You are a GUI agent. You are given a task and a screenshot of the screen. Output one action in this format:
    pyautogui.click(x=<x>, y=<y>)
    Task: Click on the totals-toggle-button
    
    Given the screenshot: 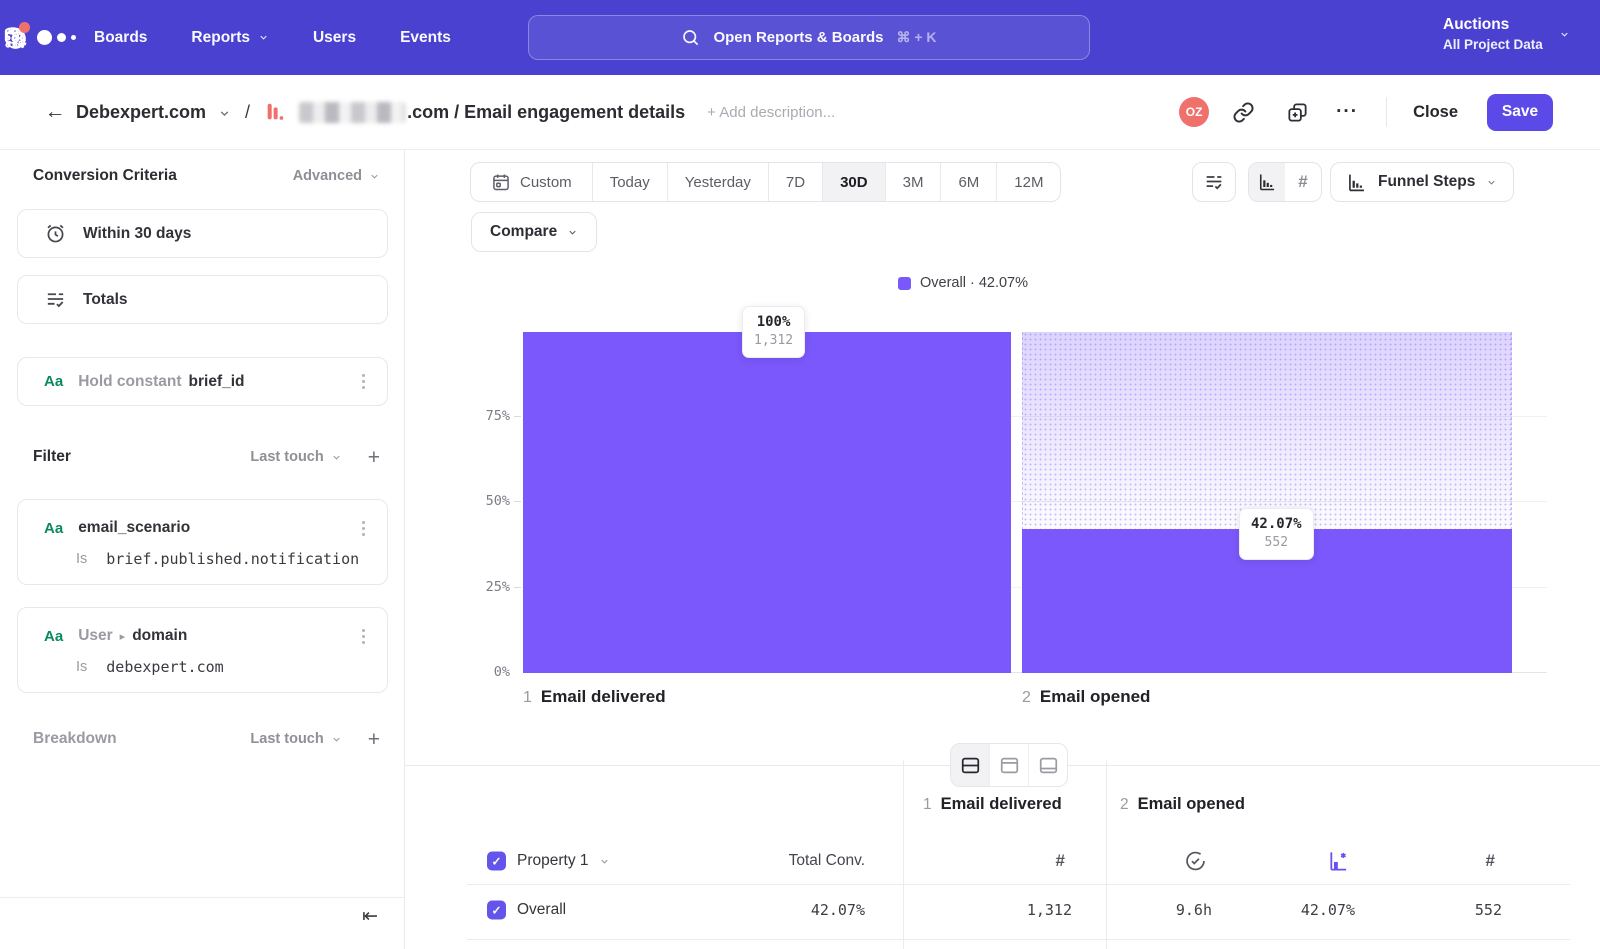 What is the action you would take?
    pyautogui.click(x=1214, y=182)
    